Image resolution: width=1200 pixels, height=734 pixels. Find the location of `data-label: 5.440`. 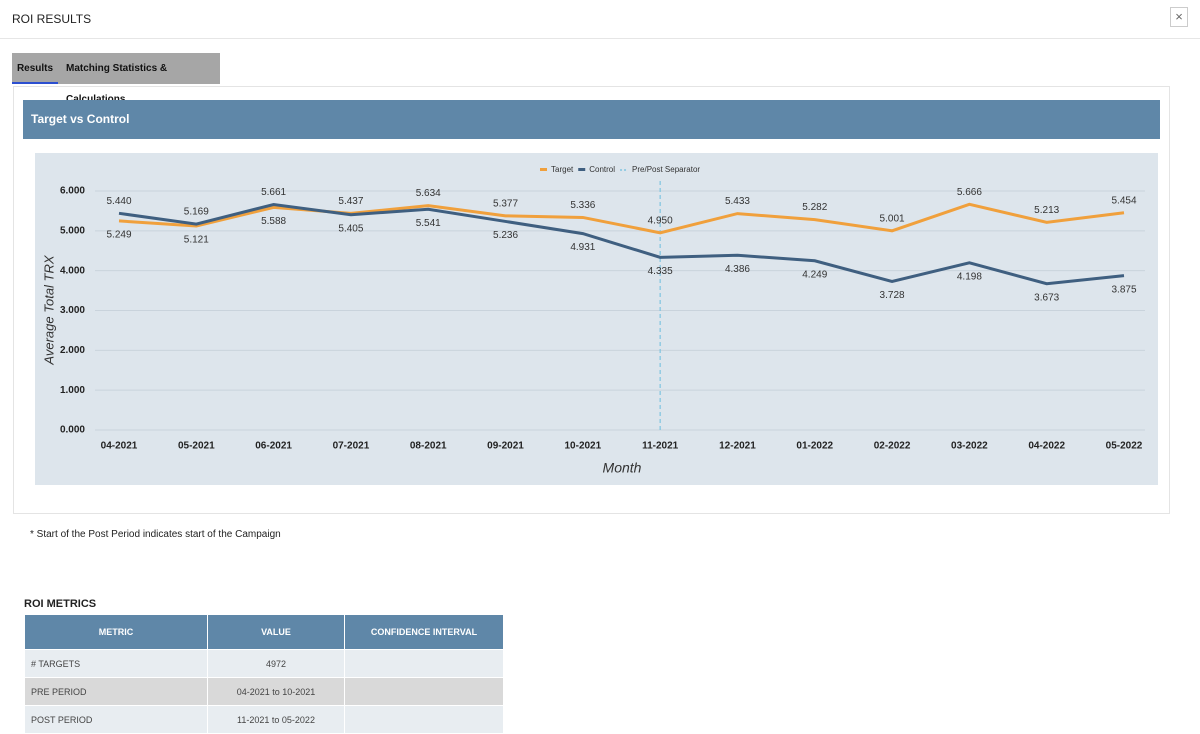

data-label: 5.440 is located at coordinates (118, 201).